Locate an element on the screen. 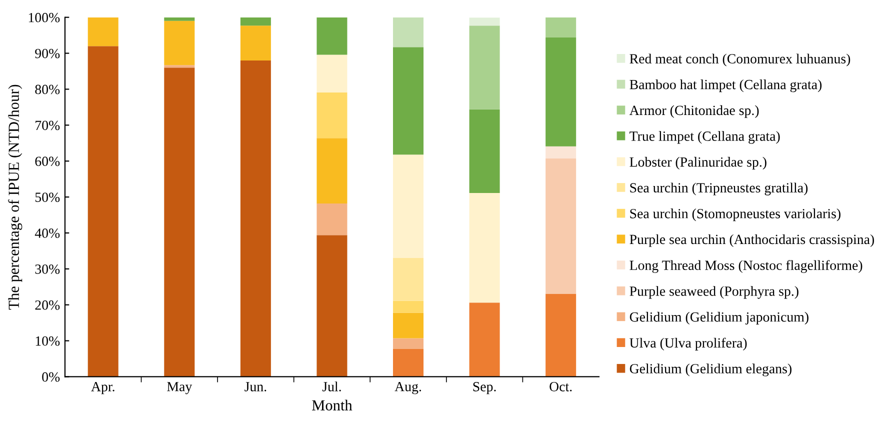 The width and height of the screenshot is (890, 433). y-tick-label: 10% is located at coordinates (48, 341).